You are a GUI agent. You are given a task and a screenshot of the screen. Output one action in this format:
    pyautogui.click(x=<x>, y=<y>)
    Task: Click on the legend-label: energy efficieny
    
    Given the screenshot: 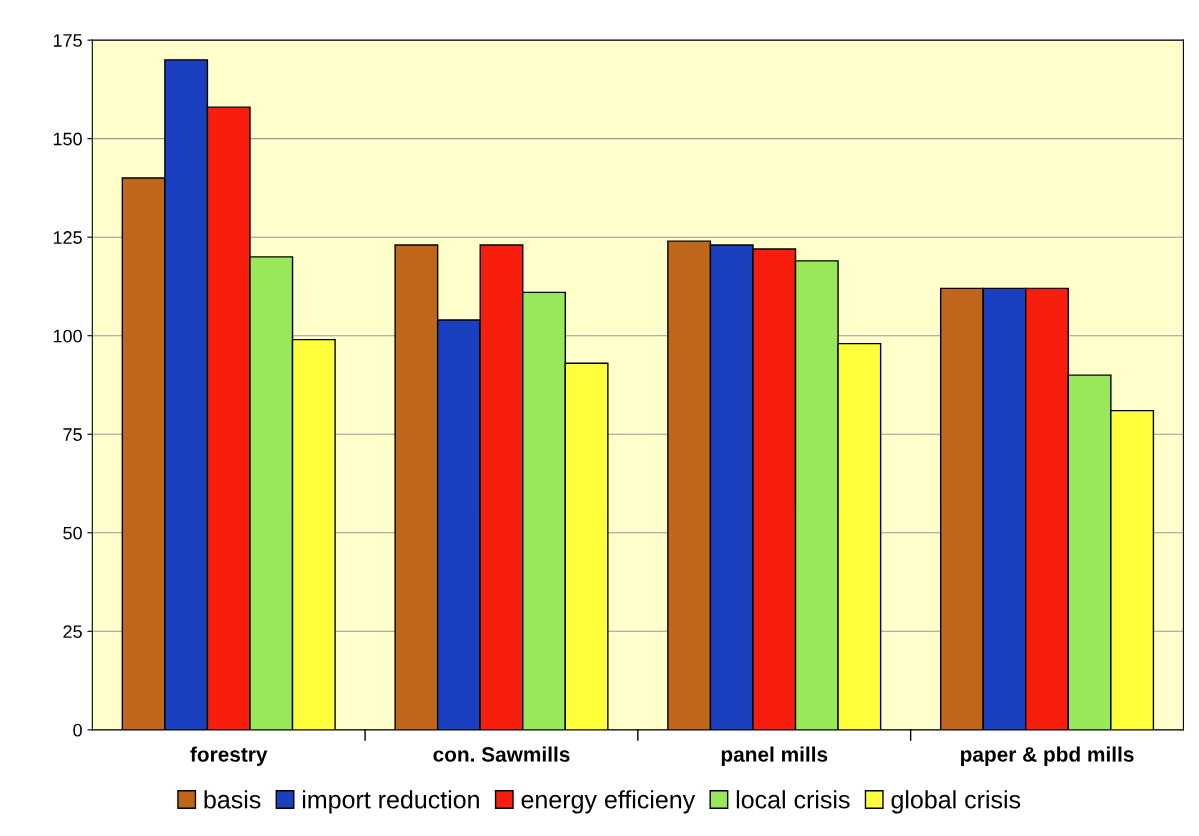 What is the action you would take?
    pyautogui.click(x=608, y=802)
    